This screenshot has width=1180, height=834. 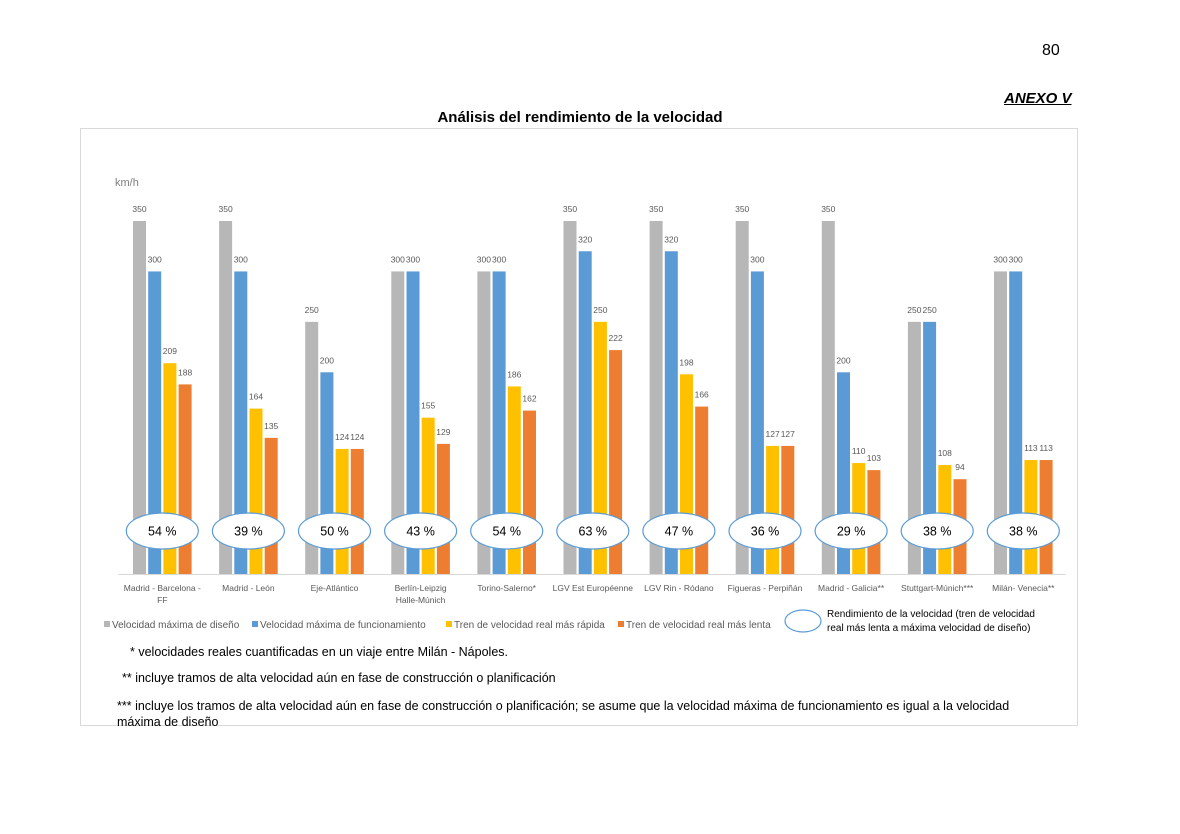 What do you see at coordinates (698, 625) in the screenshot?
I see `legend-label-4: Tren de velocidad real más lenta` at bounding box center [698, 625].